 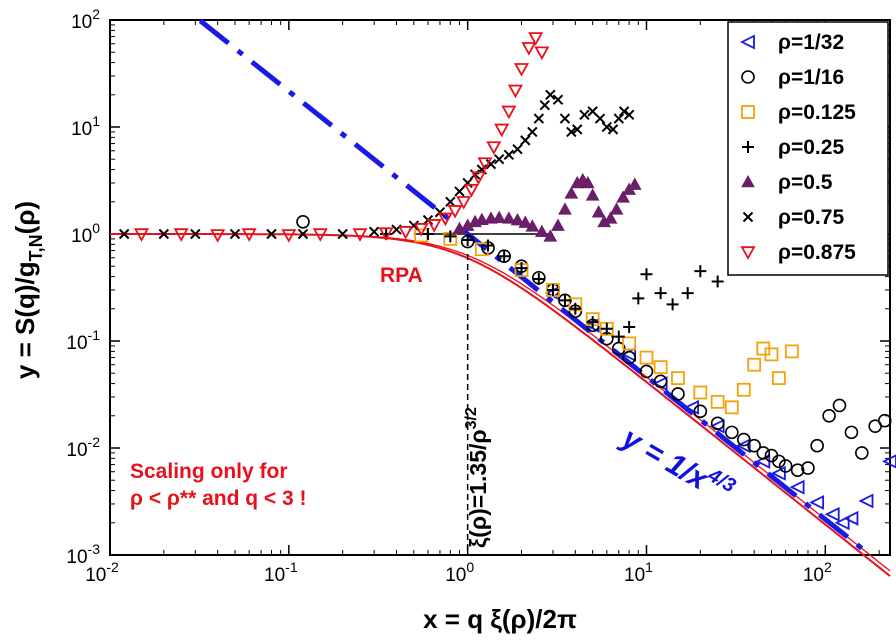 I want to click on x-tick-label: 100, so click(x=459, y=572).